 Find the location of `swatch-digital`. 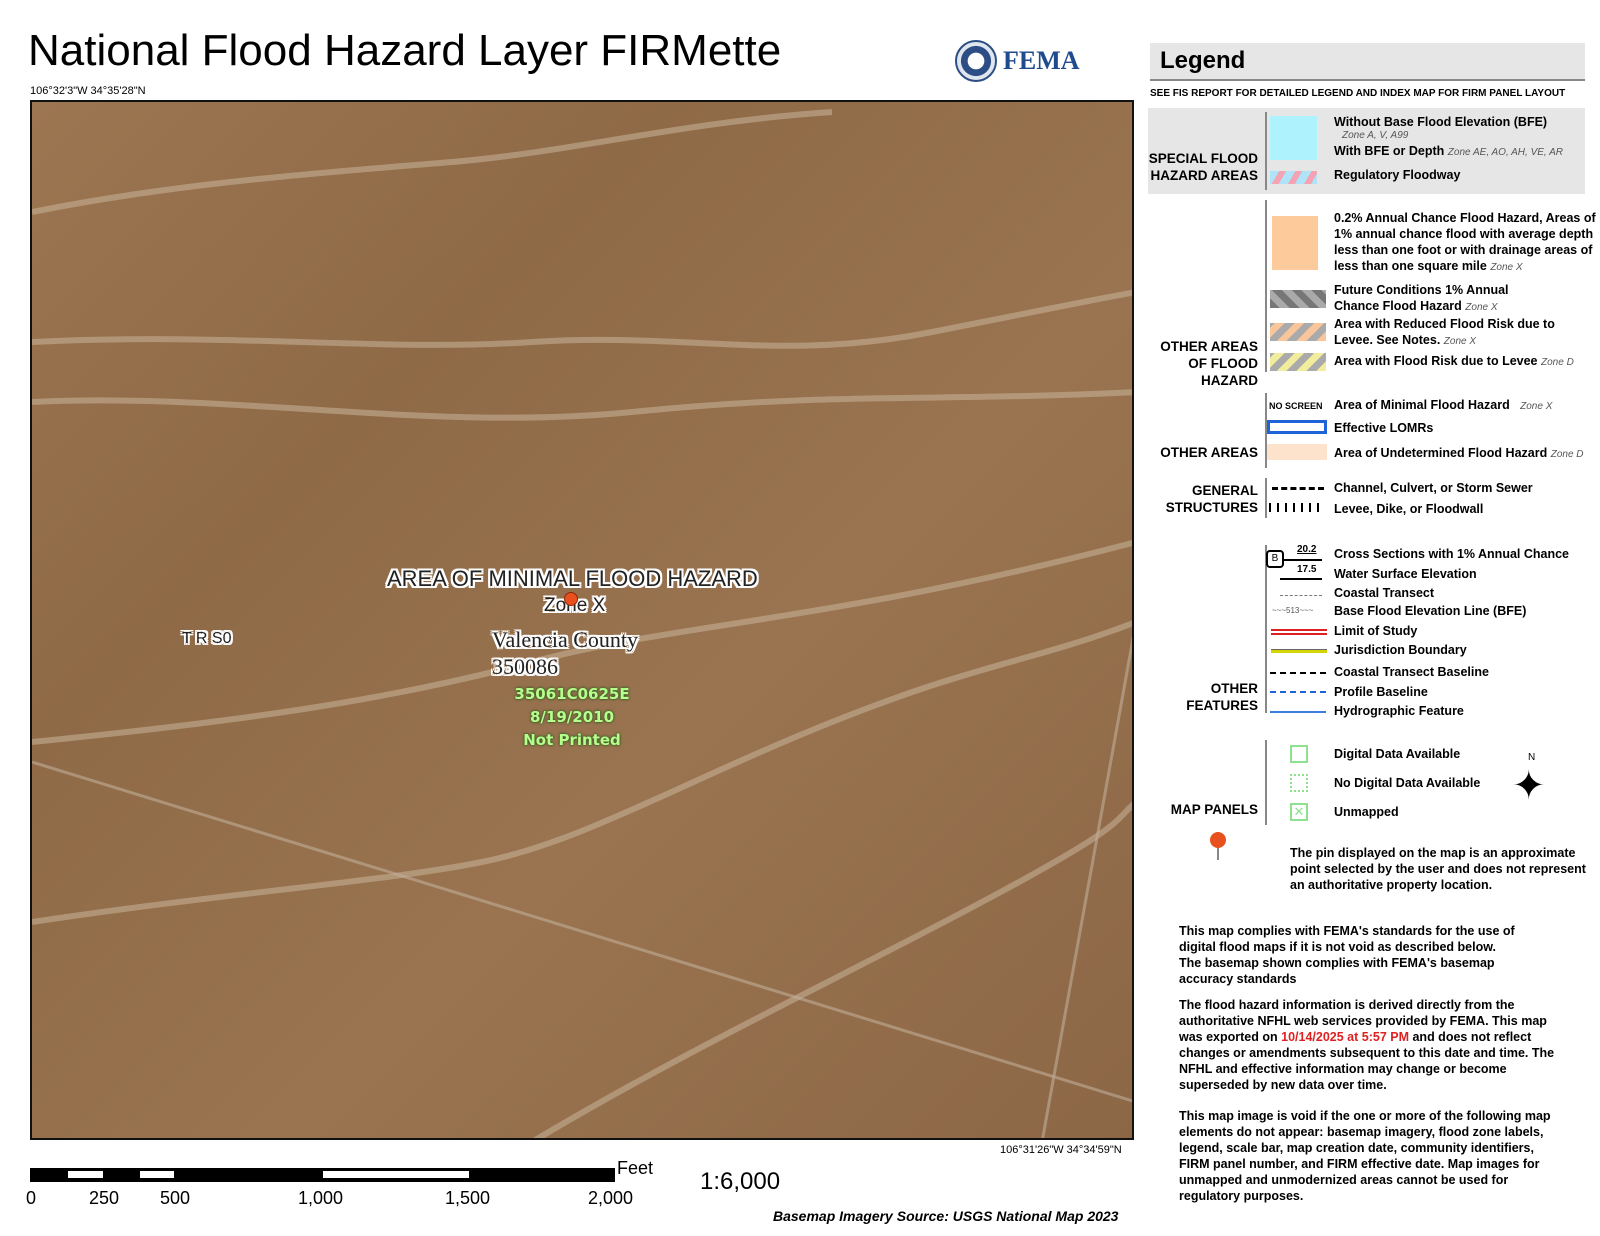

swatch-digital is located at coordinates (1299, 754).